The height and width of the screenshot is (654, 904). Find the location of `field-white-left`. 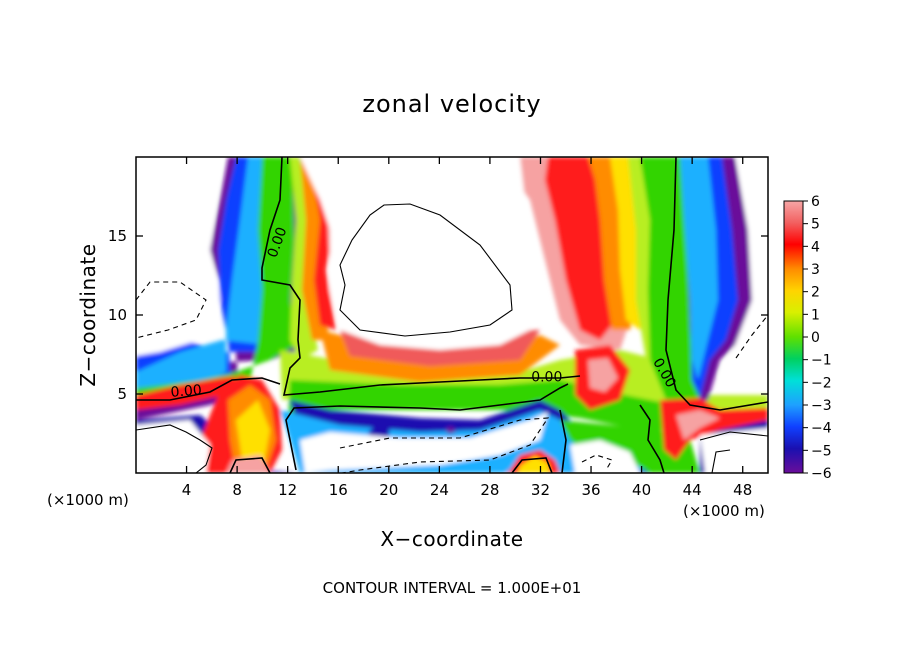

field-white-left is located at coordinates (178, 256).